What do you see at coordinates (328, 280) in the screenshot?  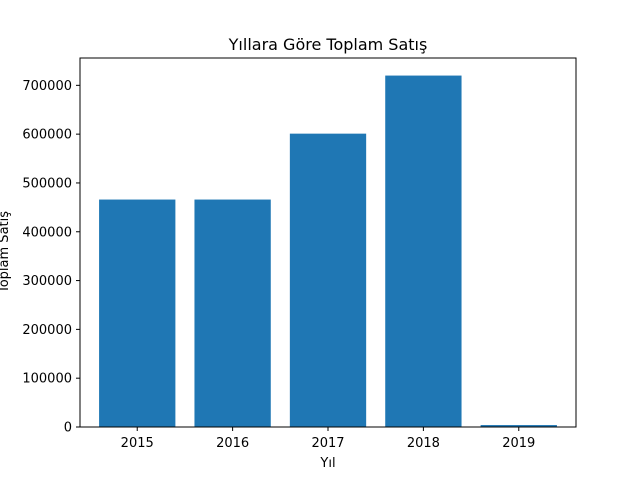 I see `bar-2017` at bounding box center [328, 280].